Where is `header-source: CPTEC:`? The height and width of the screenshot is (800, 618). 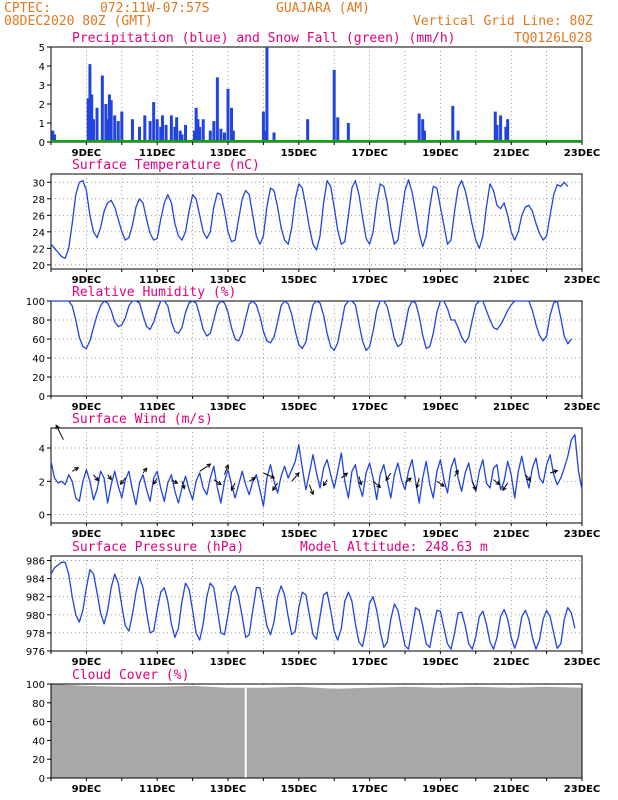
header-source: CPTEC: is located at coordinates (27, 8).